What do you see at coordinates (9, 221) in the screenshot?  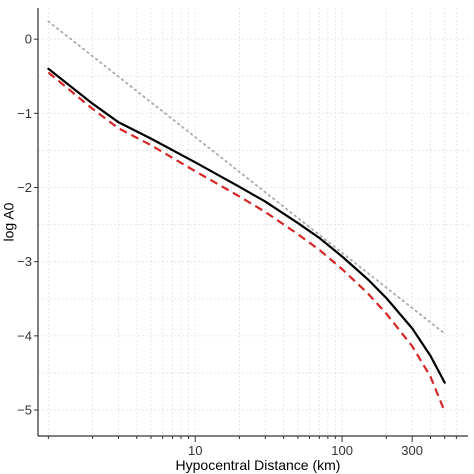 I see `y-axis-title: log A0` at bounding box center [9, 221].